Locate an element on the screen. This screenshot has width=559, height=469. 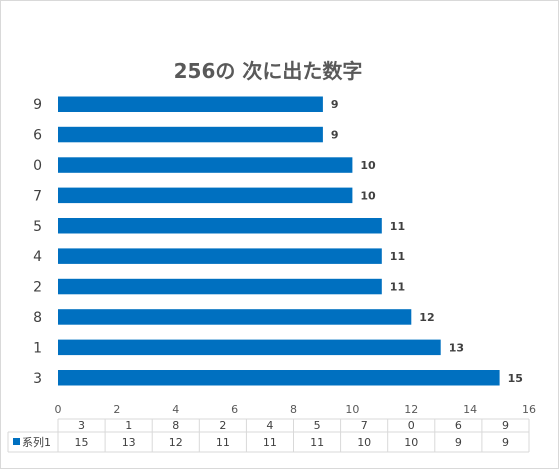
category-label-8: 8 is located at coordinates (37, 318).